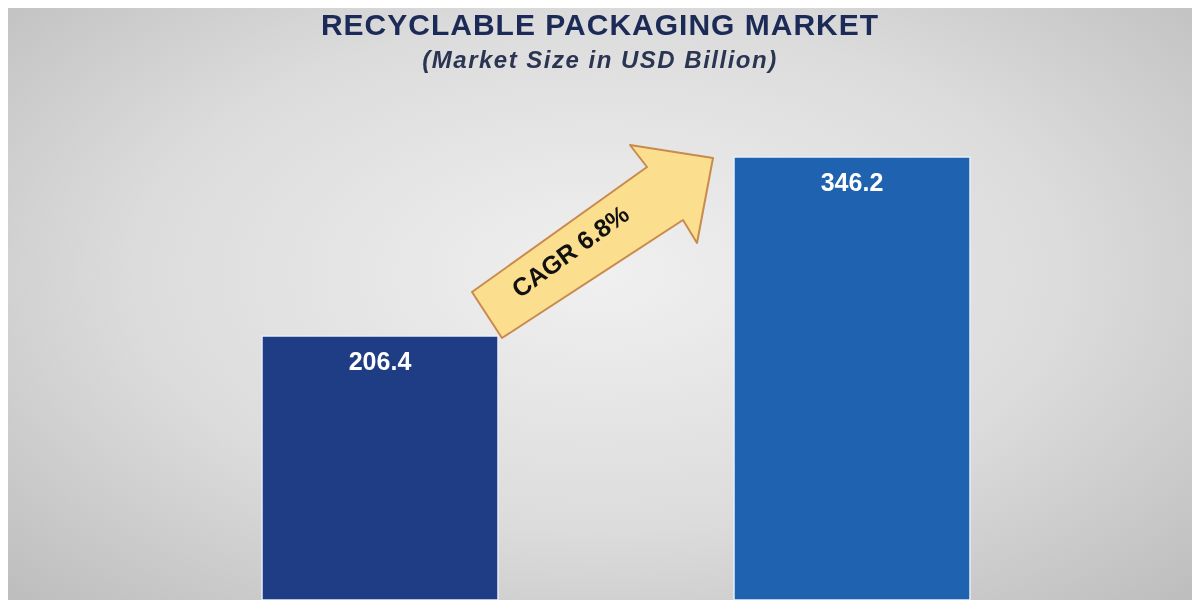  I want to click on chart-title: RECYCLABLE PACKAGING MARKET, so click(600, 25).